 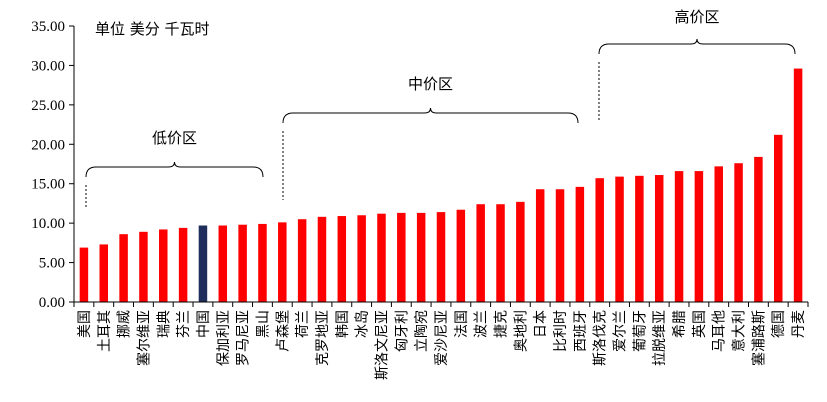 I want to click on category-label: 葡萄牙, so click(x=640, y=331).